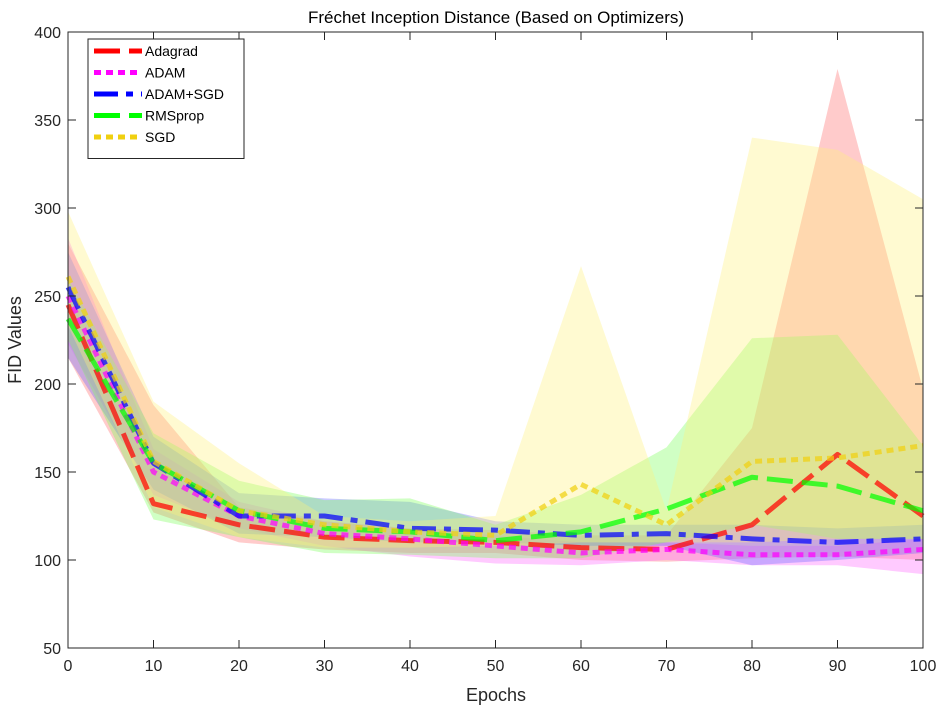 The image size is (937, 707). What do you see at coordinates (325, 666) in the screenshot?
I see `x-tick-label: 30` at bounding box center [325, 666].